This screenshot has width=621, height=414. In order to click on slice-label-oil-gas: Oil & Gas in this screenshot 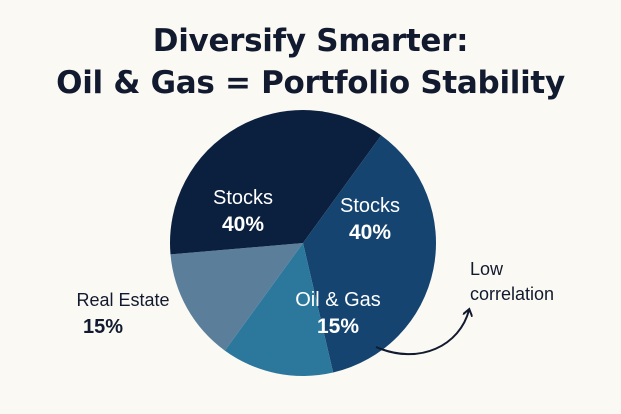, I will do `click(338, 300)`.